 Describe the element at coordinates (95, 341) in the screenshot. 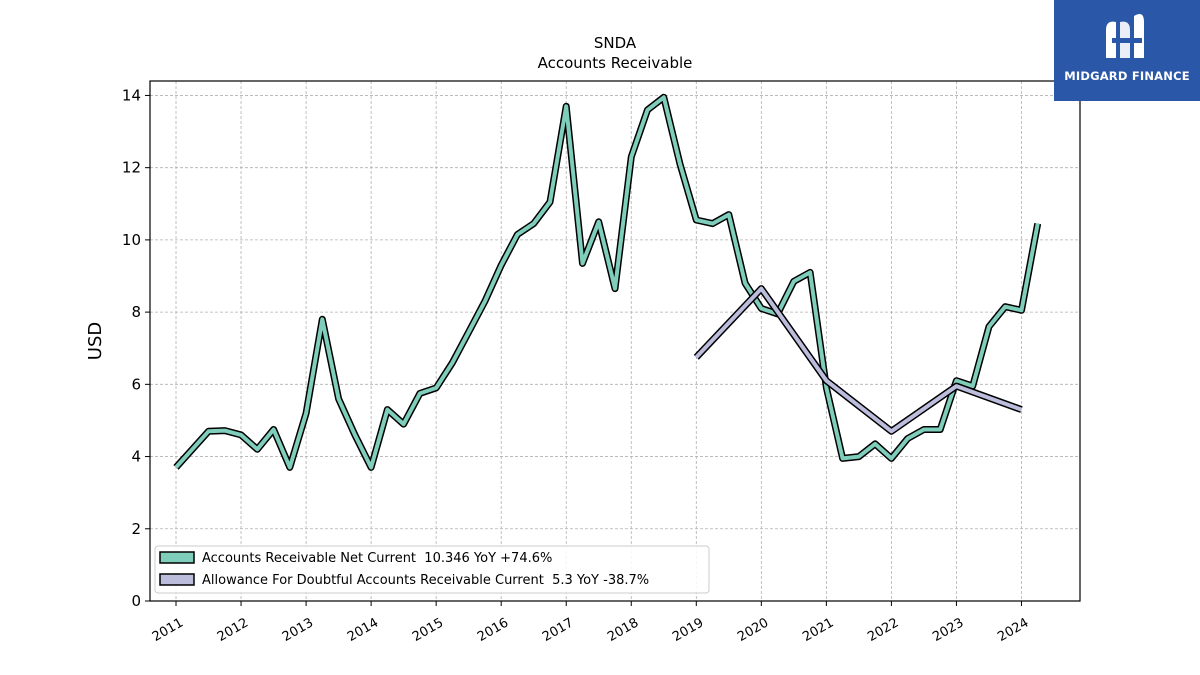

I see `y-axis-label: USD` at that location.